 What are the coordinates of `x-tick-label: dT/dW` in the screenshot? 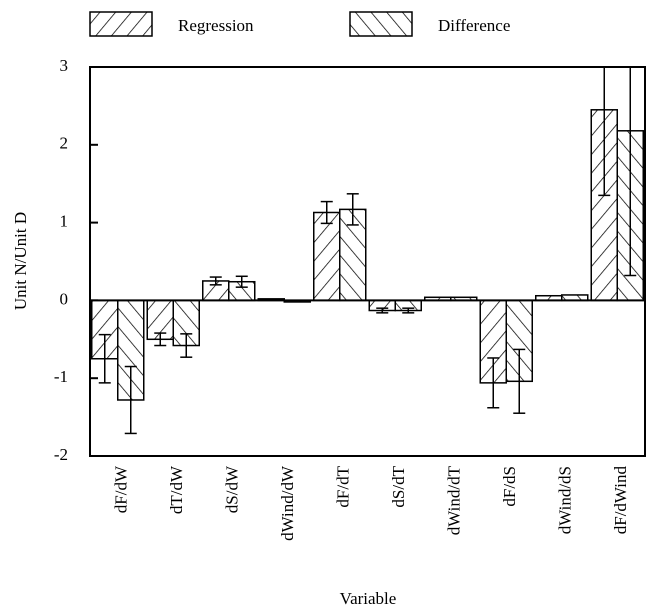 It's located at (176, 489).